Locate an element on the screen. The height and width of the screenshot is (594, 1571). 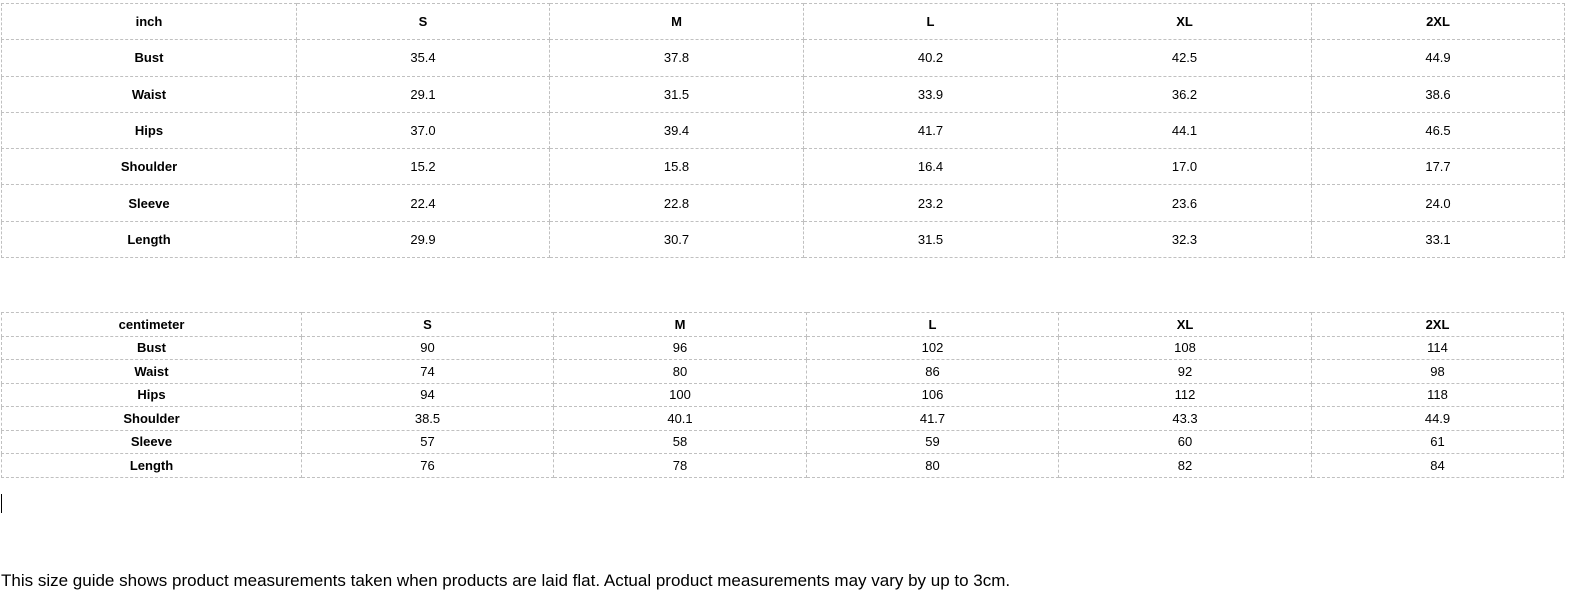
table-row: Hips 37.0 39.4 41.7 44.1 46.5 is located at coordinates (783, 130).